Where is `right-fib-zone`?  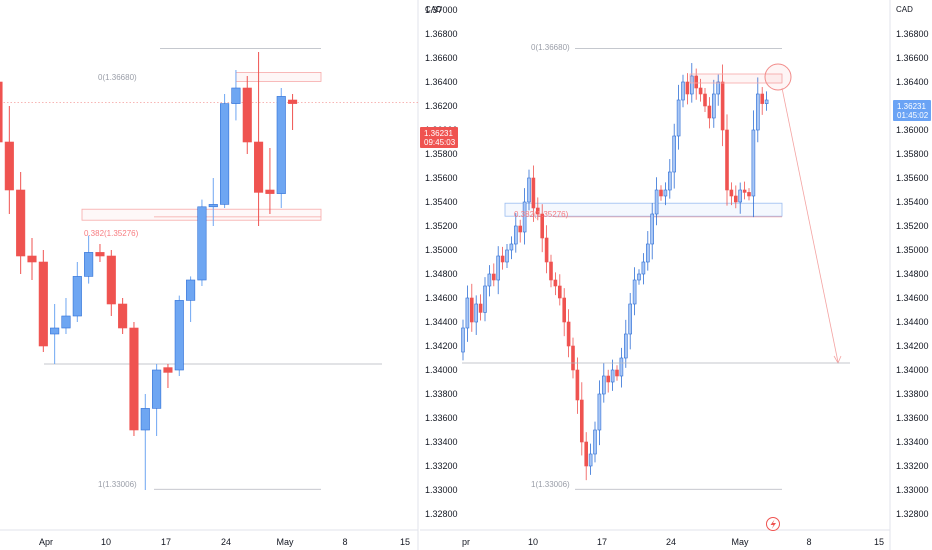 right-fib-zone is located at coordinates (643, 209).